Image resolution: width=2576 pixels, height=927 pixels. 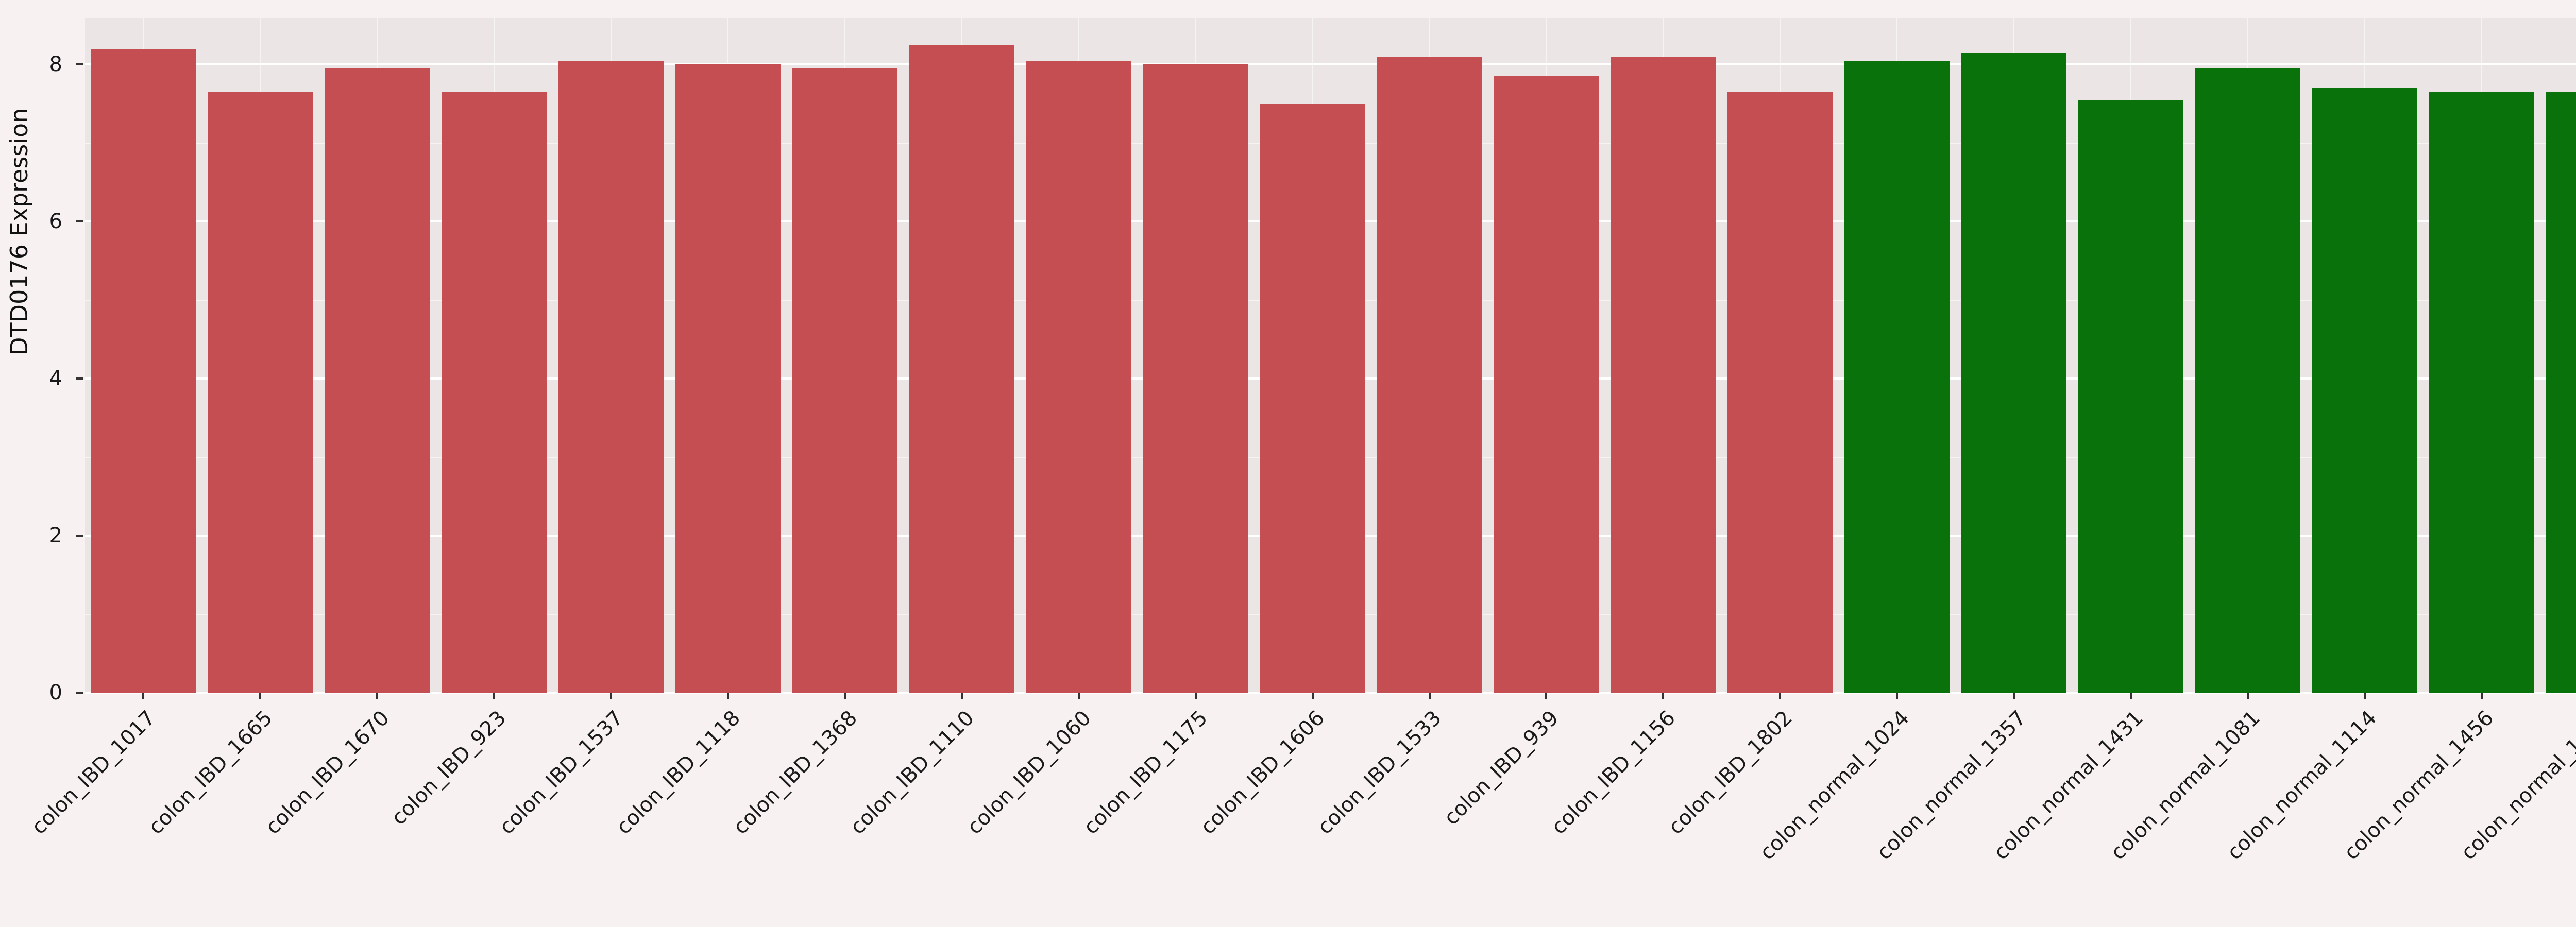 What do you see at coordinates (327, 772) in the screenshot?
I see `x-tick-label: colon_IBD_1670` at bounding box center [327, 772].